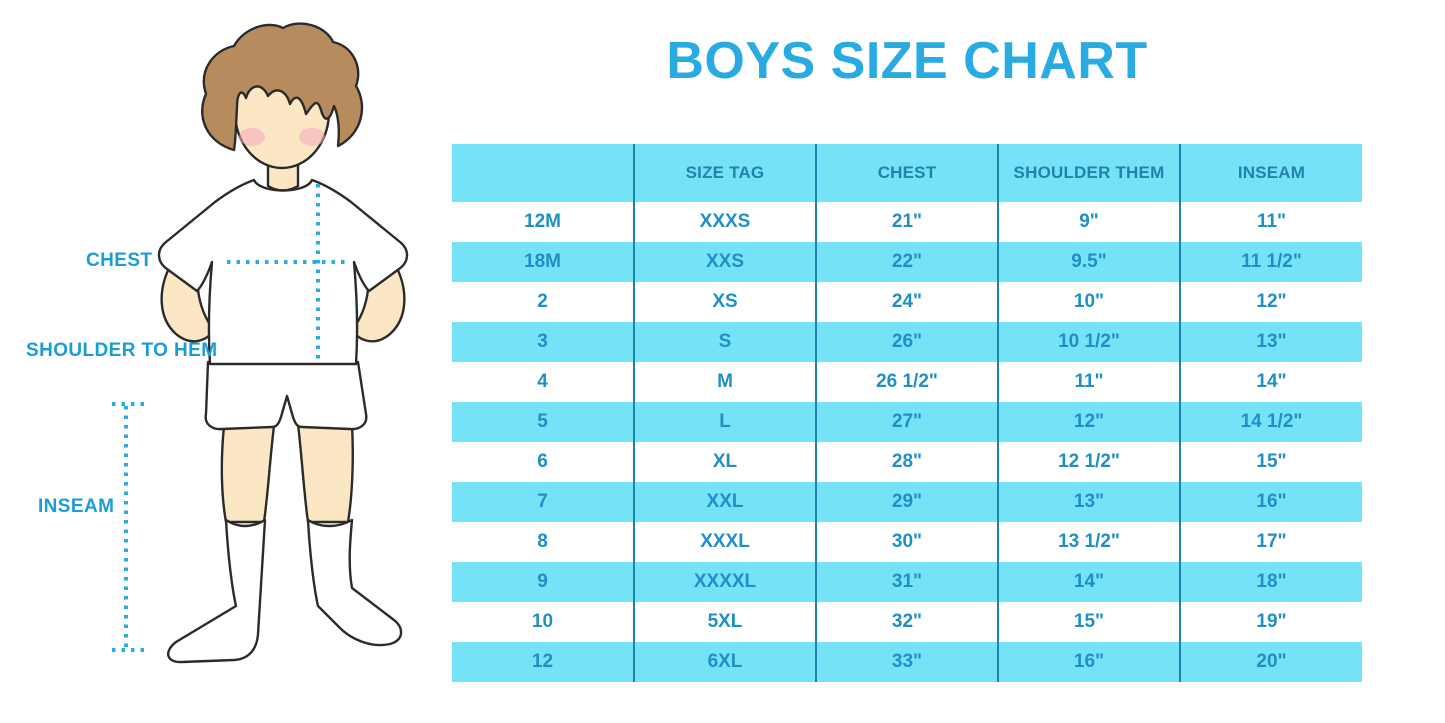  I want to click on table-cell: 26 1/2", so click(906, 382).